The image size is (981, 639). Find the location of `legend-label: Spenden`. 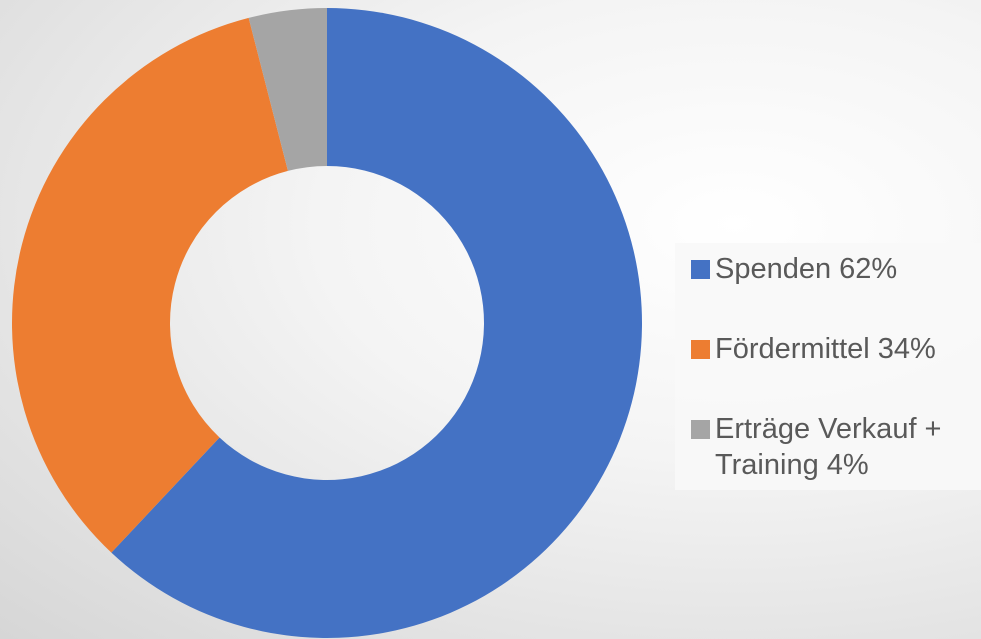

legend-label: Spenden is located at coordinates (773, 269).